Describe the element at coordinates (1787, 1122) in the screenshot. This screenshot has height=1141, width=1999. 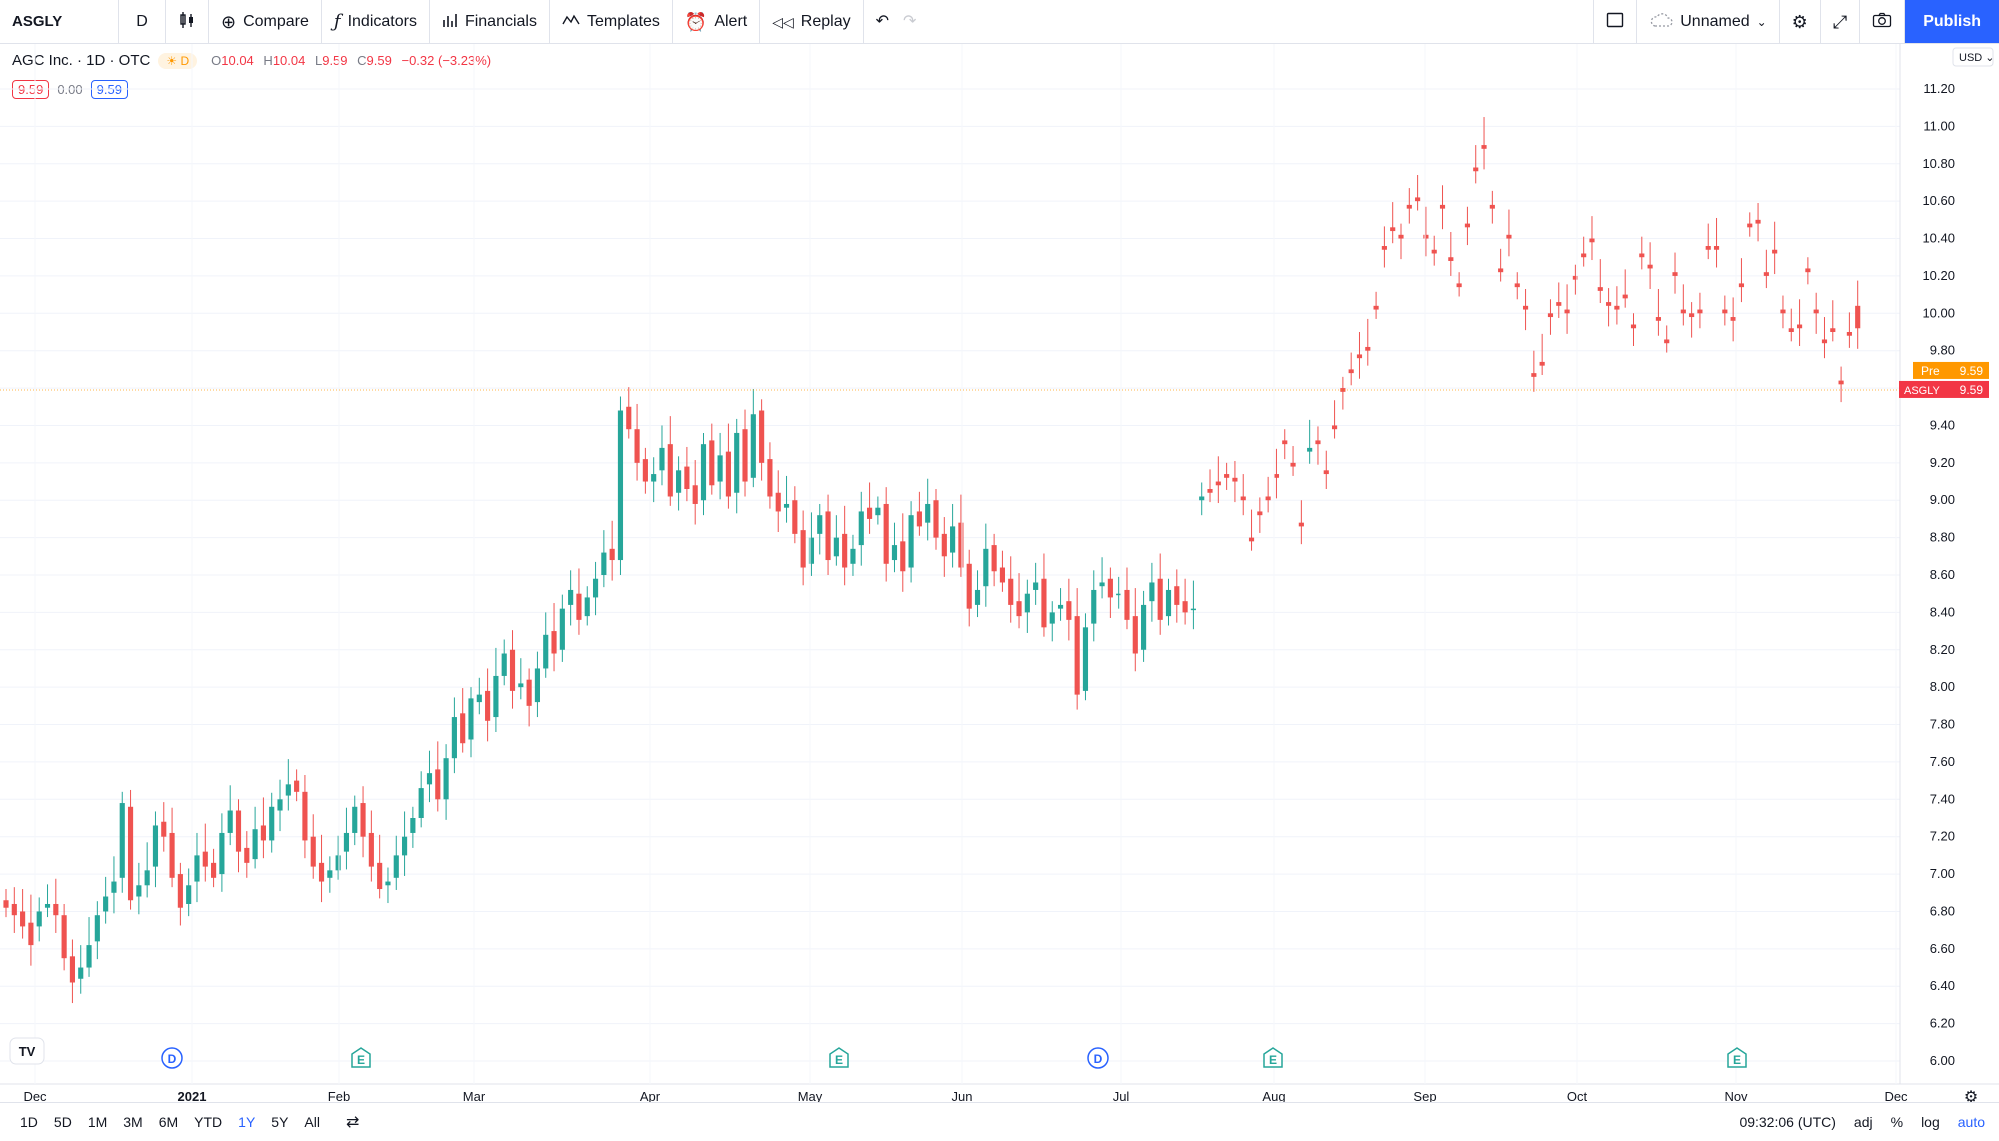
I see `clock: 09:32:06 (UTC)` at that location.